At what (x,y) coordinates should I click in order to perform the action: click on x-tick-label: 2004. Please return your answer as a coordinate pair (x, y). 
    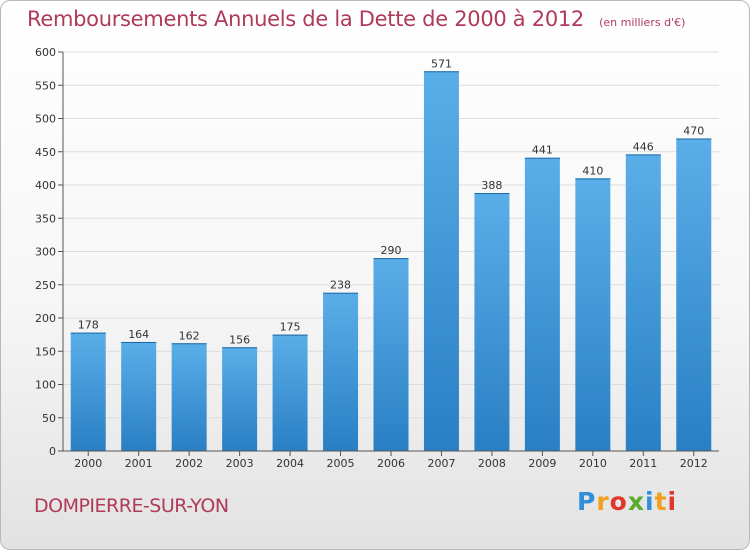
    Looking at the image, I should click on (290, 463).